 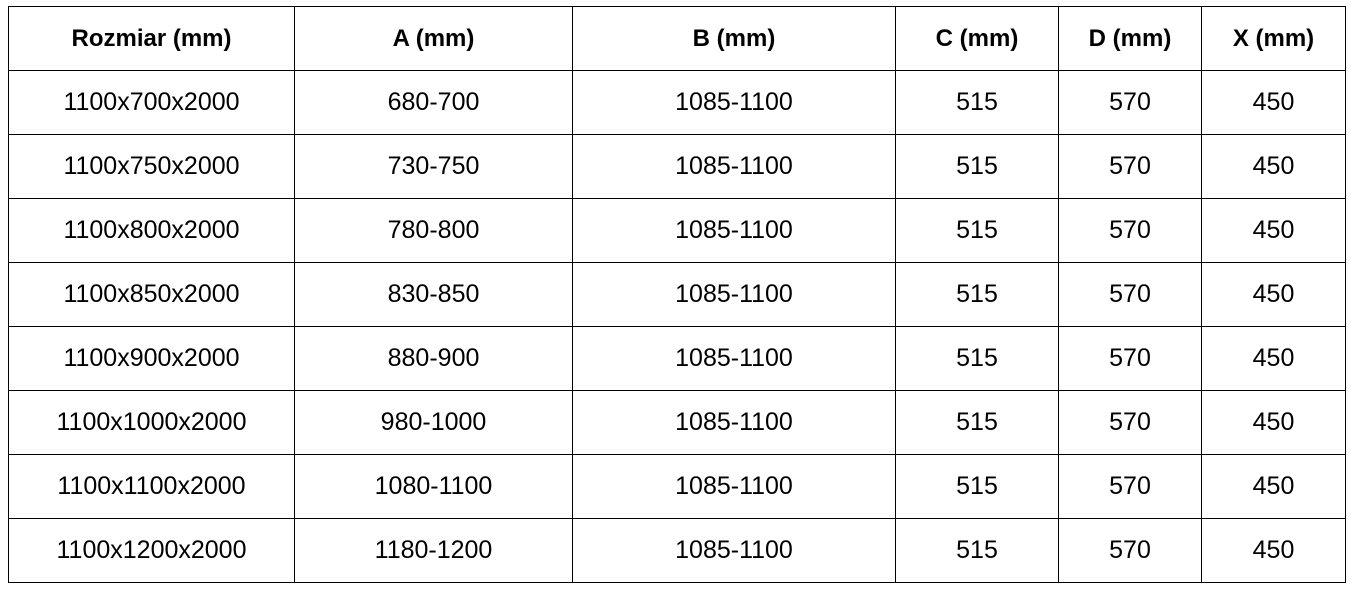 I want to click on table-row: 1100x700x2000 680-700 1085-1100 515 570 450, so click(x=677, y=102).